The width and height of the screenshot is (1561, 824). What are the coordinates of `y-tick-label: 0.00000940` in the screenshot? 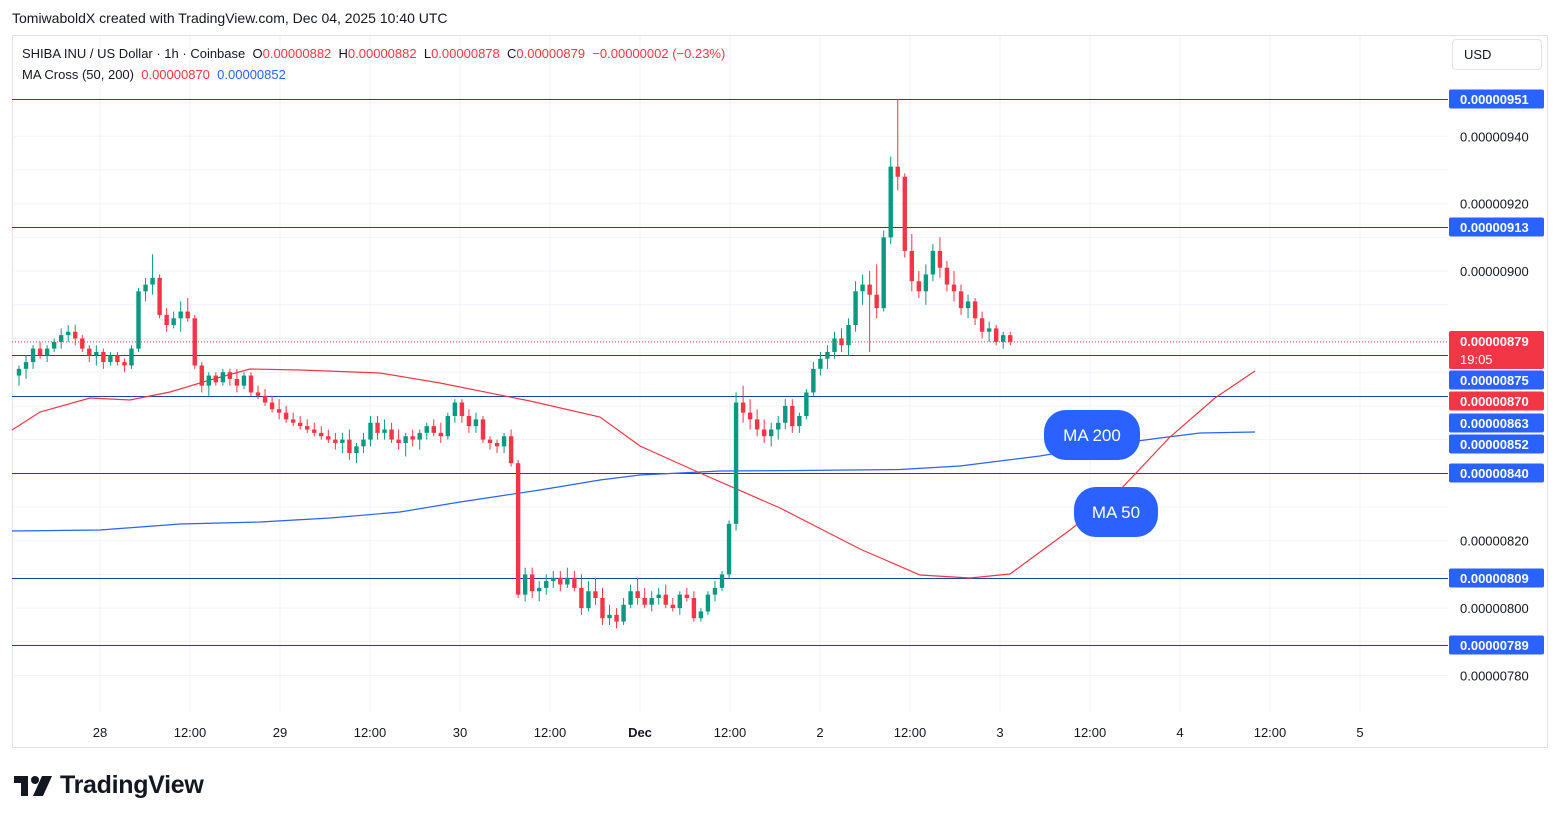 It's located at (1494, 136).